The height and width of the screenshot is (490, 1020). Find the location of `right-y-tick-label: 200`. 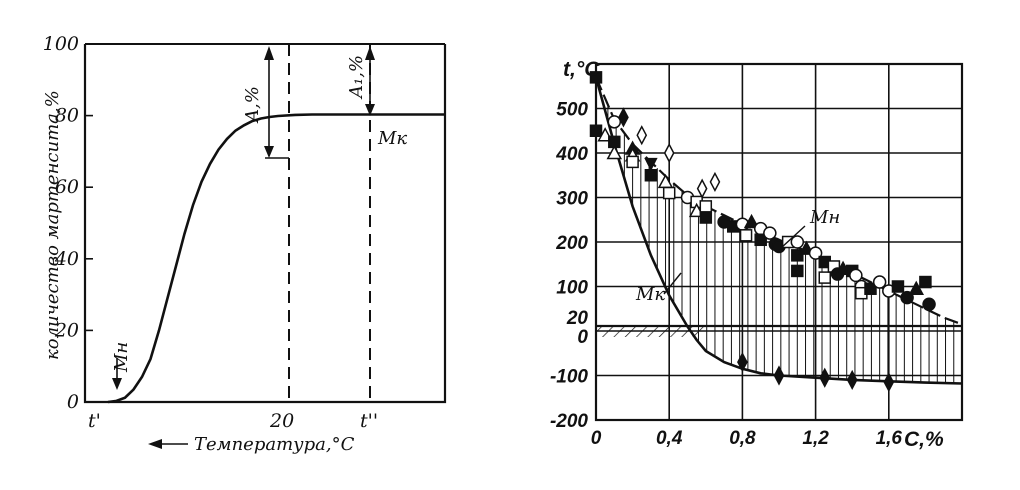

right-y-tick-label: 200 is located at coordinates (571, 243).